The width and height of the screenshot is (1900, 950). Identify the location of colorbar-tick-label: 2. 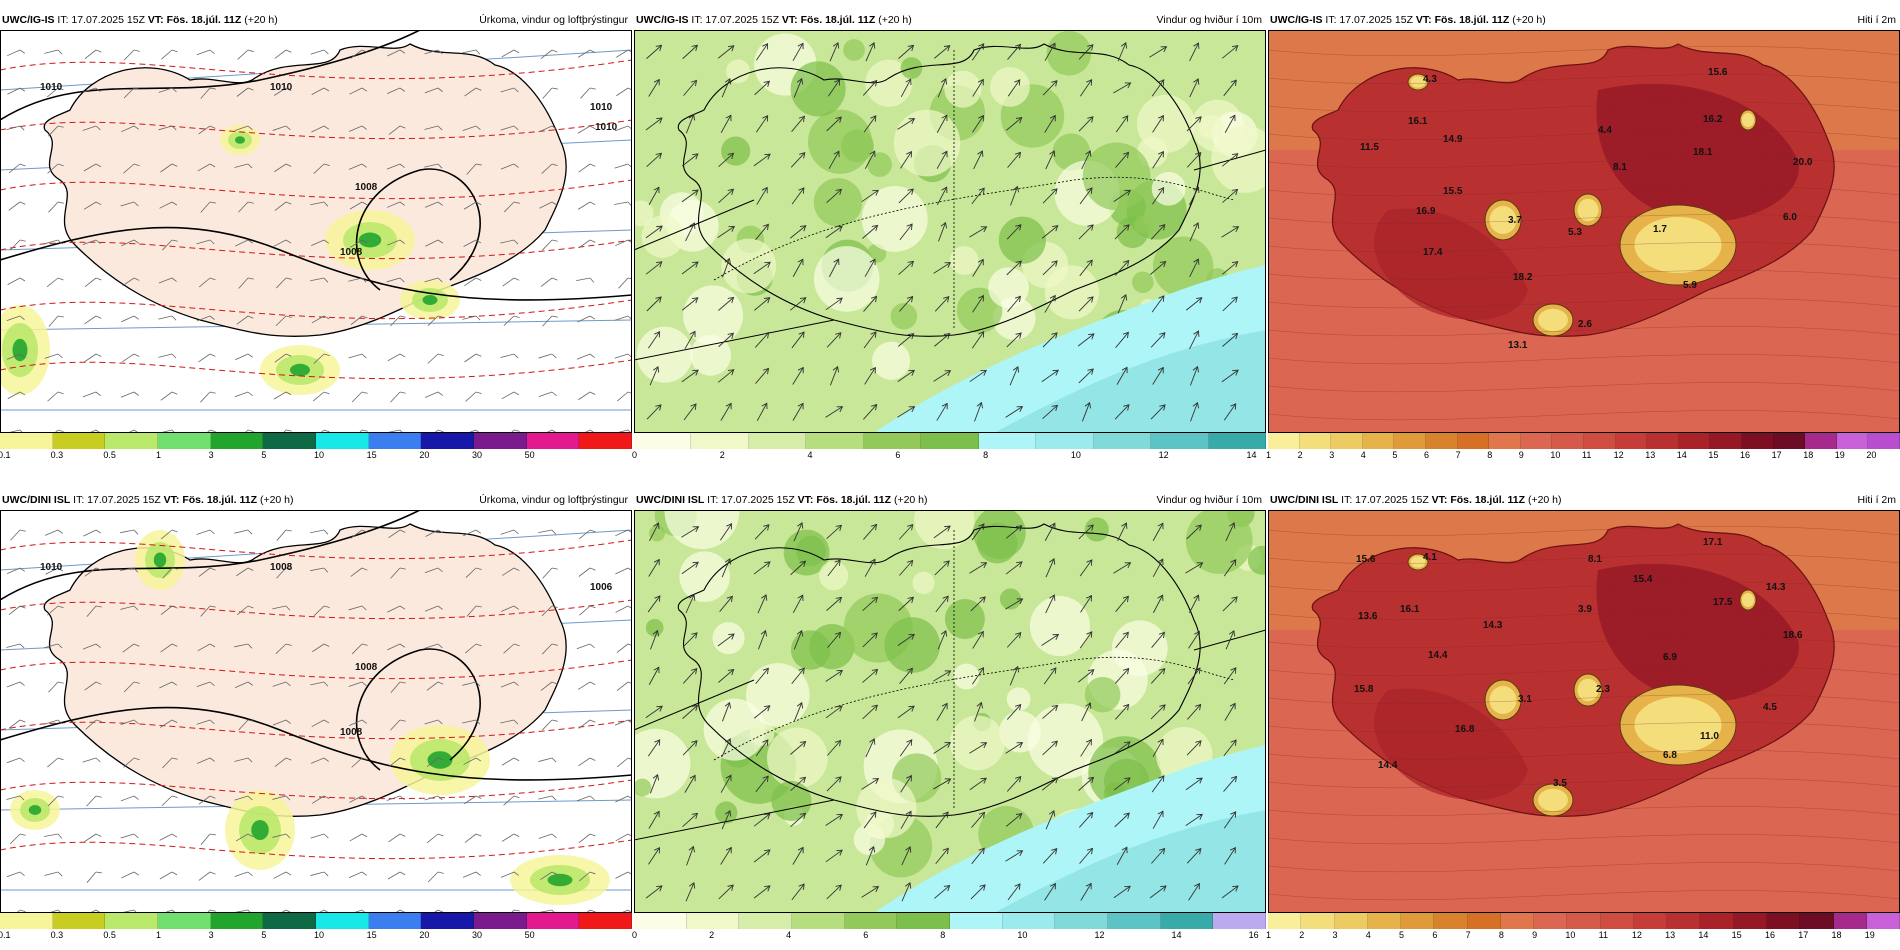
(712, 935).